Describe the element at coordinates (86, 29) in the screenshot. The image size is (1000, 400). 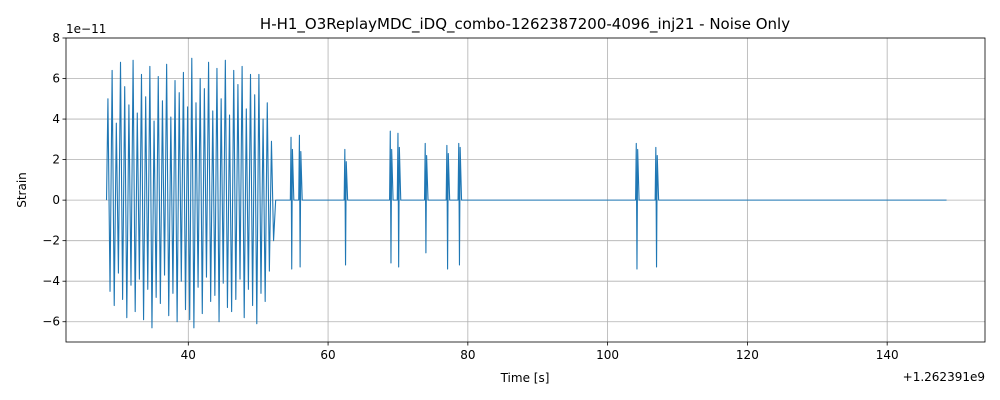
I see `y-scale-label: 1e−11` at that location.